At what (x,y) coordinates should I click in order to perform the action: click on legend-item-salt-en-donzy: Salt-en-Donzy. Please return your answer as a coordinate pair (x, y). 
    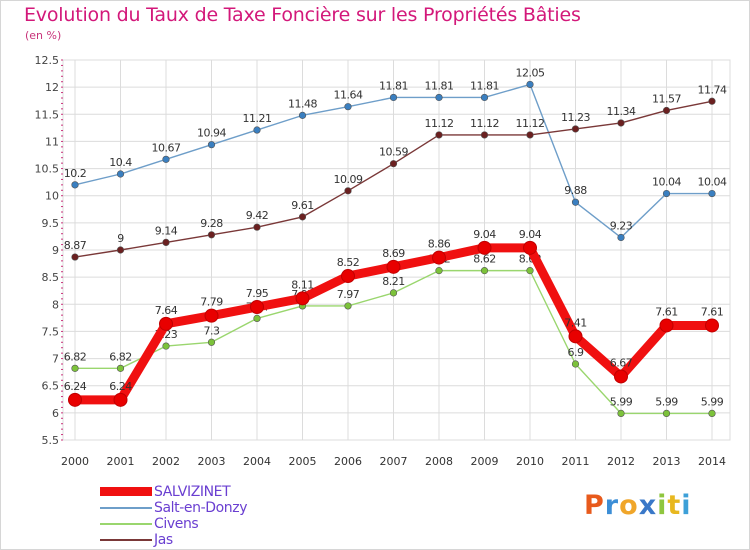
    Looking at the image, I should click on (250, 508).